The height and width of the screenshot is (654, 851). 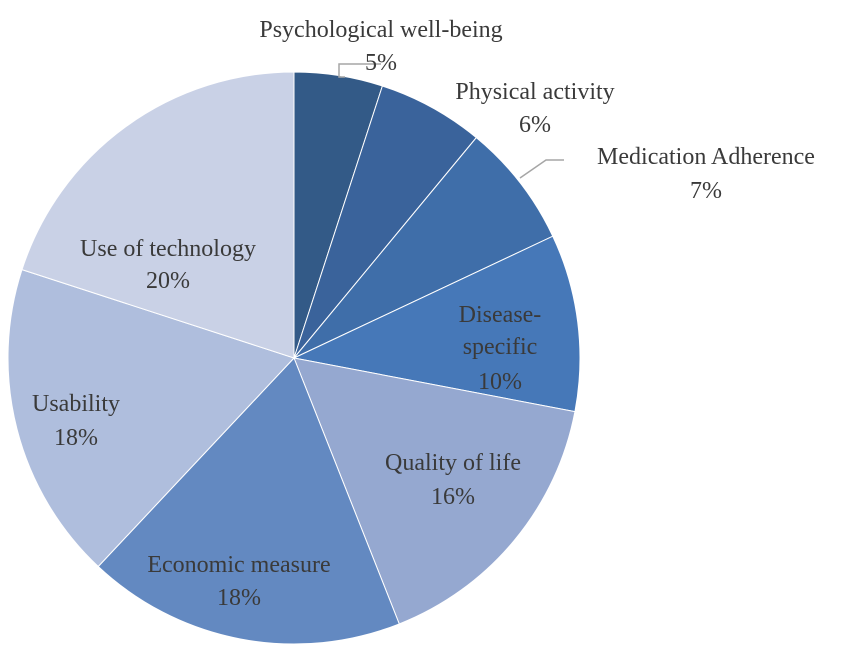 What do you see at coordinates (453, 463) in the screenshot?
I see `slice-category-label-quality-of-life: Quality of life` at bounding box center [453, 463].